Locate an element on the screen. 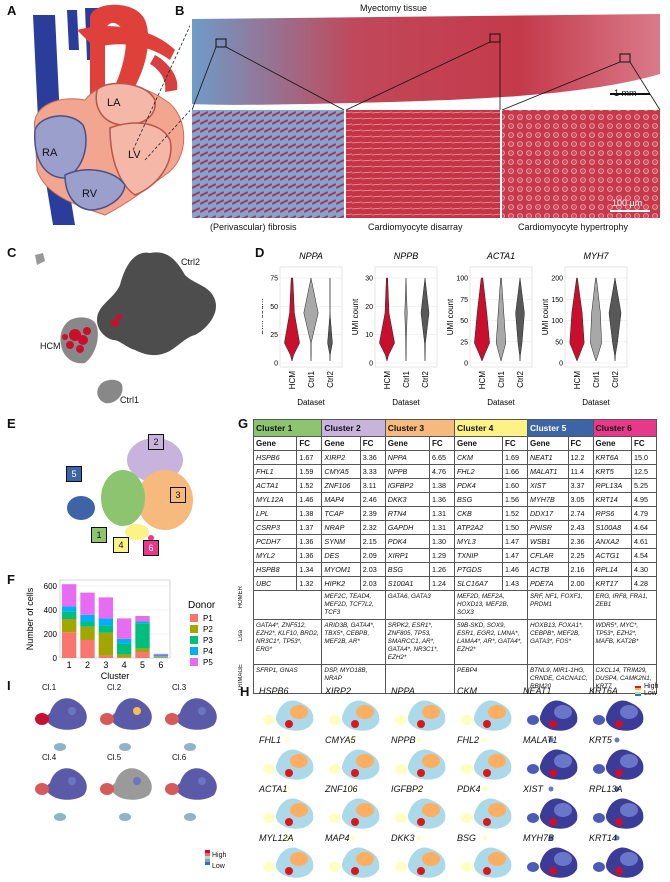 This screenshot has height=882, width=670. gene-cell: RPL14 is located at coordinates (612, 569).